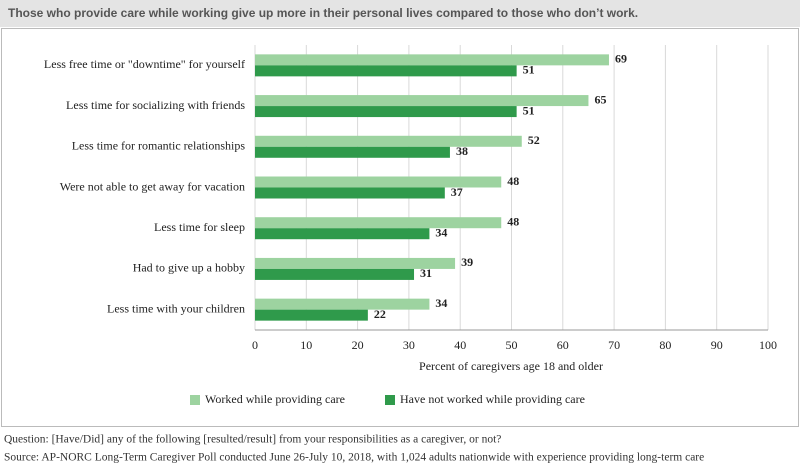  I want to click on value-label: 22, so click(380, 314).